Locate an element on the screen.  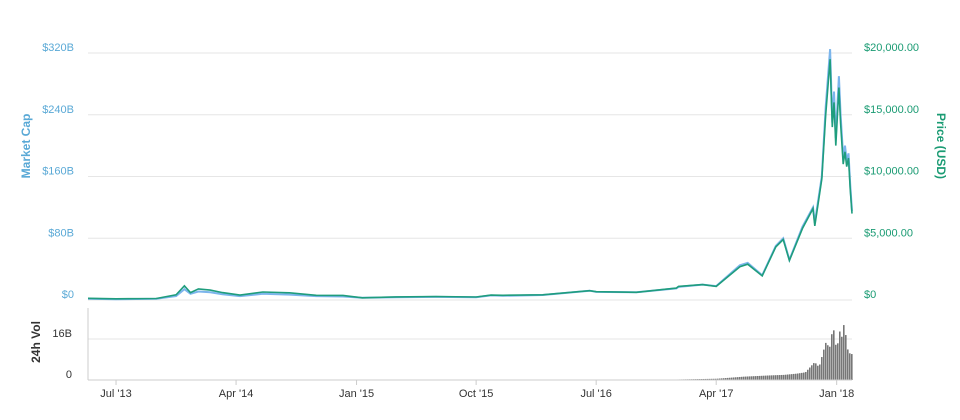
volume-tick-label: 16B is located at coordinates (62, 334).